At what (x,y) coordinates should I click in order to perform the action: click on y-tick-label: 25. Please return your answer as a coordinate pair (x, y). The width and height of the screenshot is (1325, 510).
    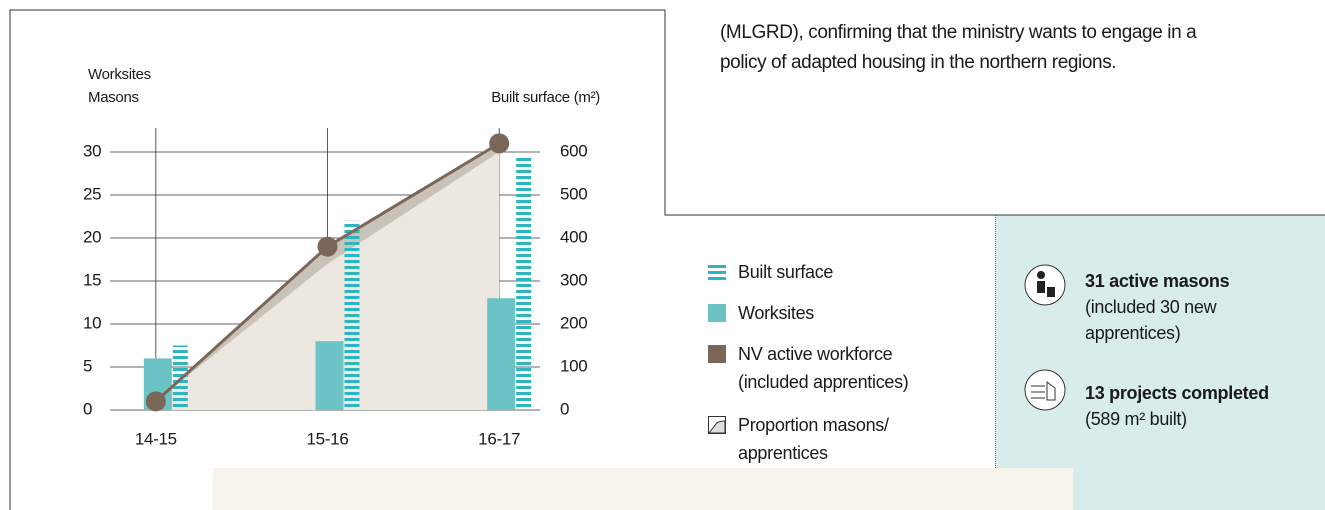
    Looking at the image, I should click on (92, 193).